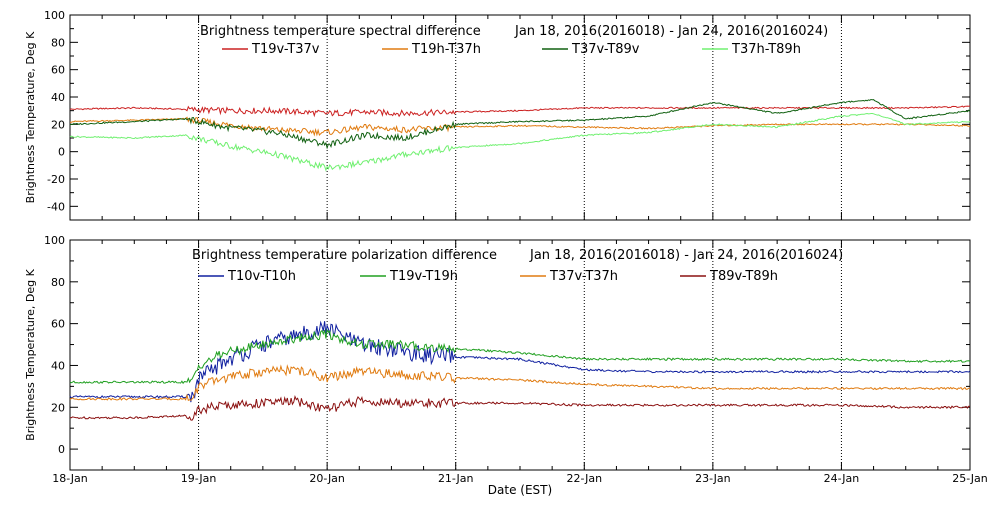  What do you see at coordinates (423, 276) in the screenshot?
I see `legend-label: T19v-T19h` at bounding box center [423, 276].